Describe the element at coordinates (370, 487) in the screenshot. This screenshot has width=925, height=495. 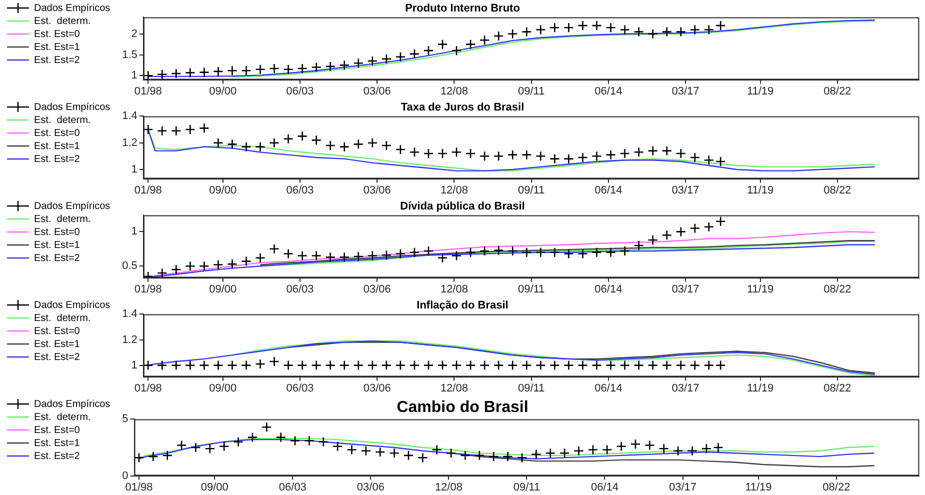
I see `x-tick-label: 03/06` at that location.